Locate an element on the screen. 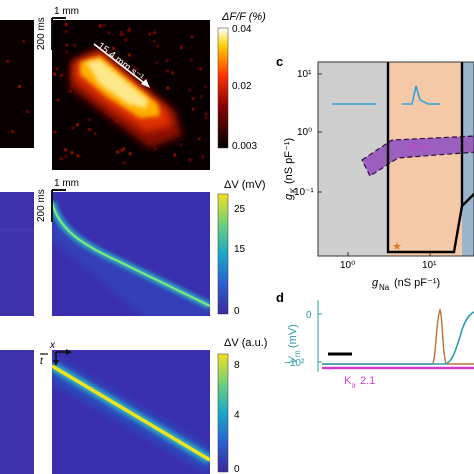 Image resolution: width=474 pixels, height=474 pixels. axis-x-label: x is located at coordinates (52, 345).